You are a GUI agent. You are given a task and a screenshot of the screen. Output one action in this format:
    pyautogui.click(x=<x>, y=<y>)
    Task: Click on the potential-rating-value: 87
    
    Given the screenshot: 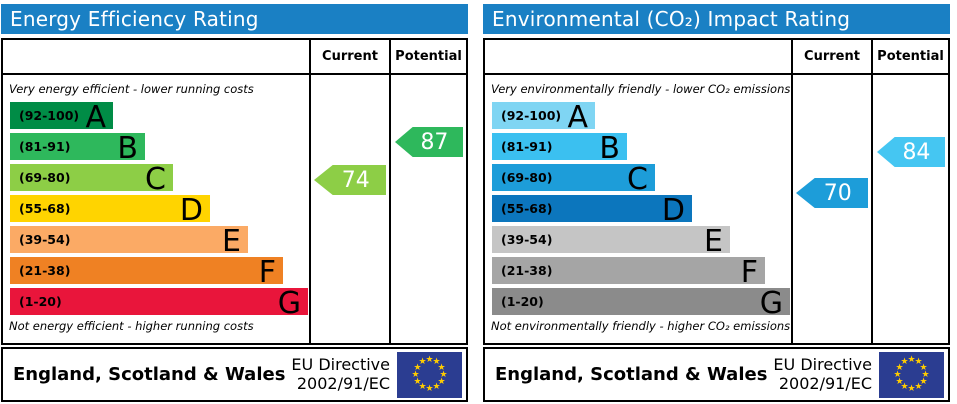 What is the action you would take?
    pyautogui.click(x=434, y=142)
    